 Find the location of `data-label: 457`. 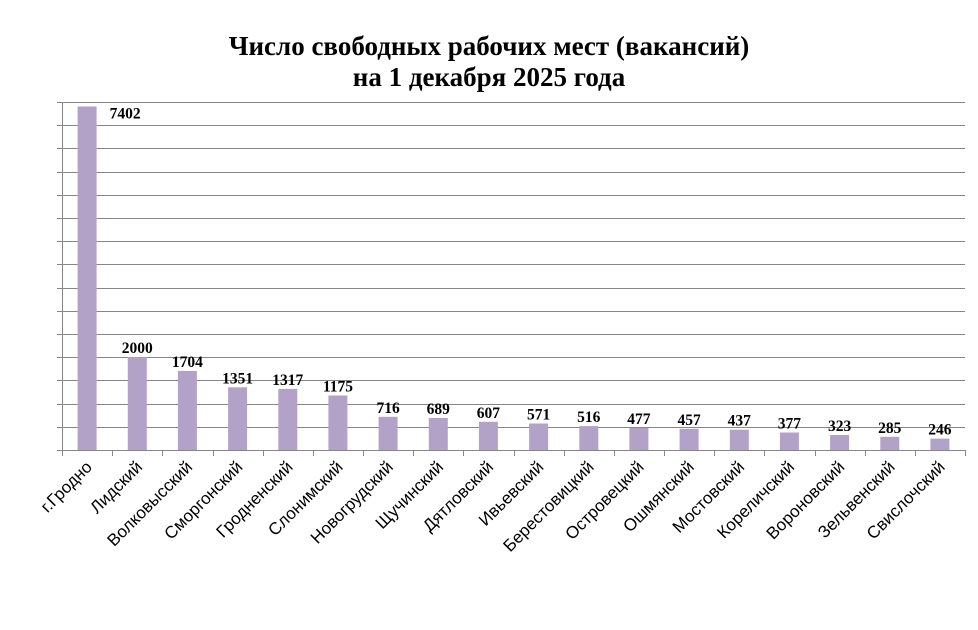

data-label: 457 is located at coordinates (689, 420).